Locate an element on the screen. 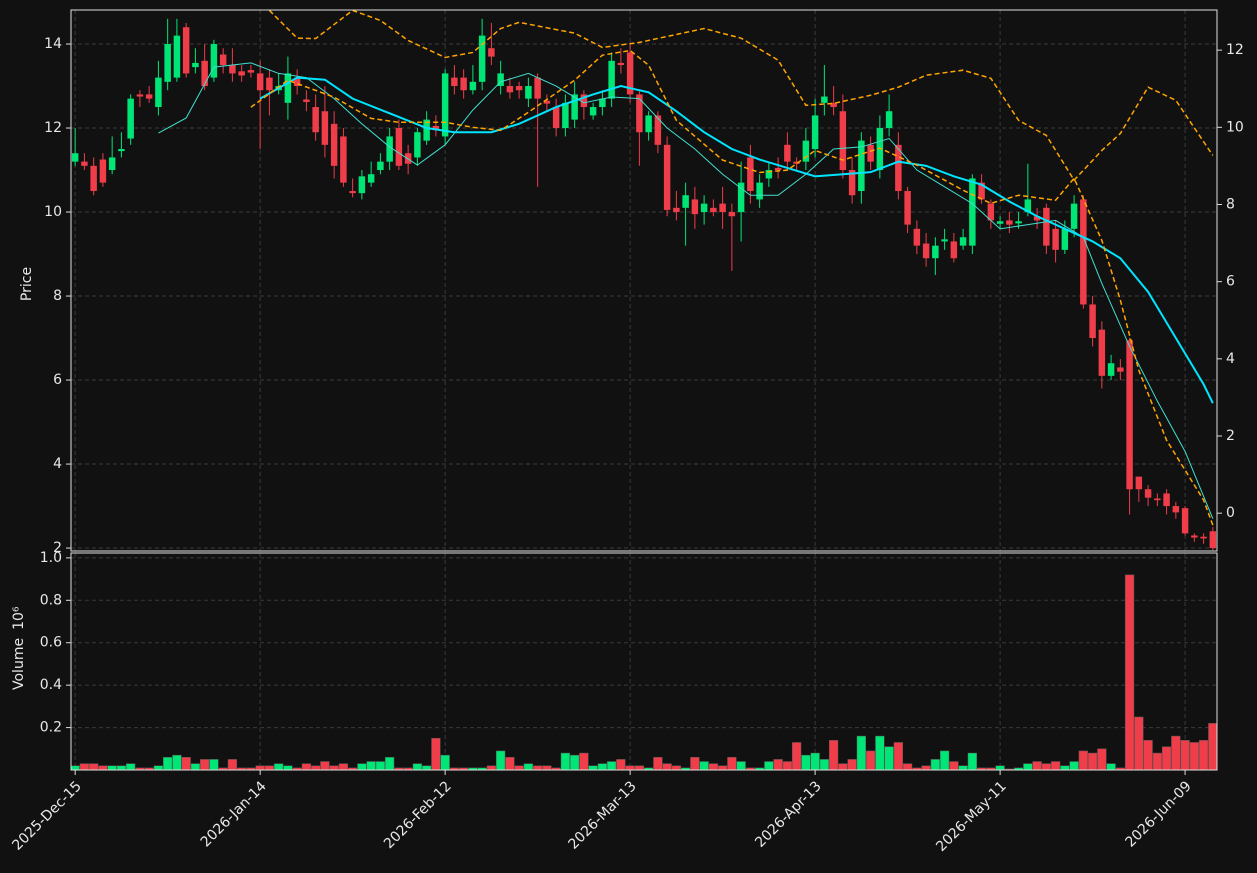 The height and width of the screenshot is (873, 1257). y-tick-label: 12 is located at coordinates (53, 128).